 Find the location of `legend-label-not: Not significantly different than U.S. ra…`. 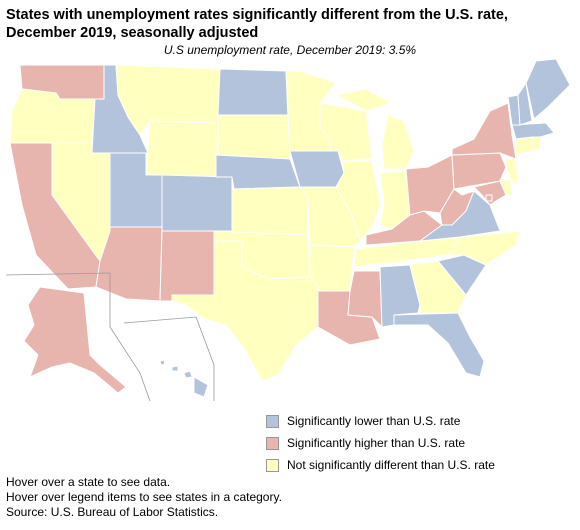

legend-label-not: Not significantly different than U.S. ra… is located at coordinates (391, 465).